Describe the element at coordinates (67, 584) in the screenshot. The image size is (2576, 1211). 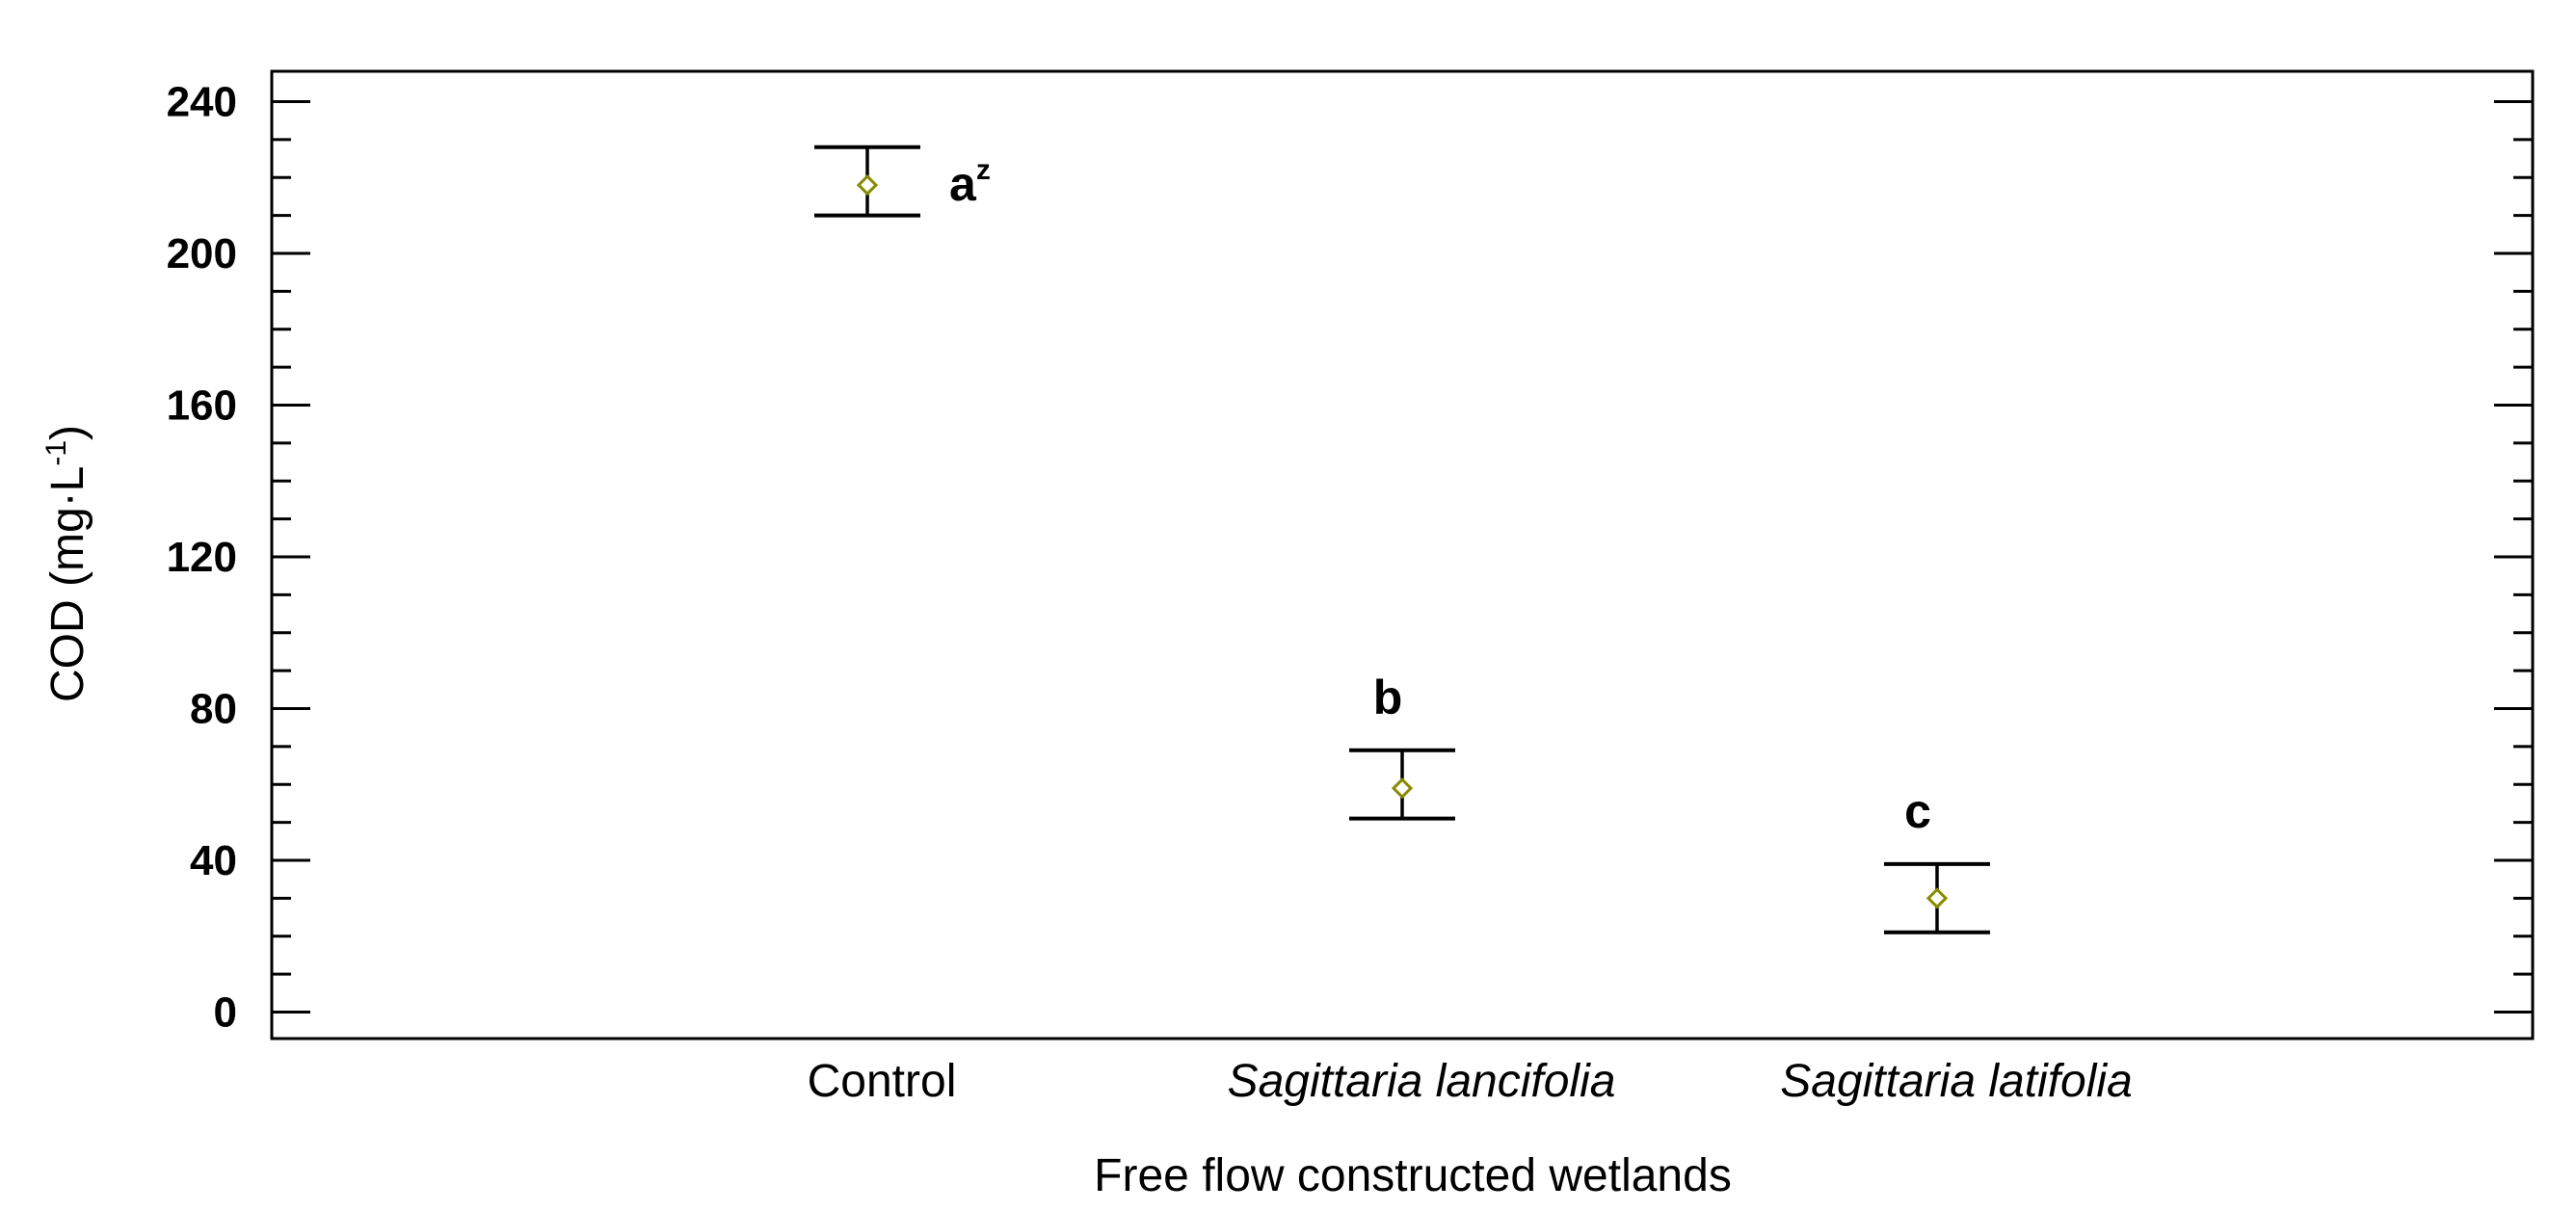
I see `y-axis-title-main: COD (mg·L` at that location.